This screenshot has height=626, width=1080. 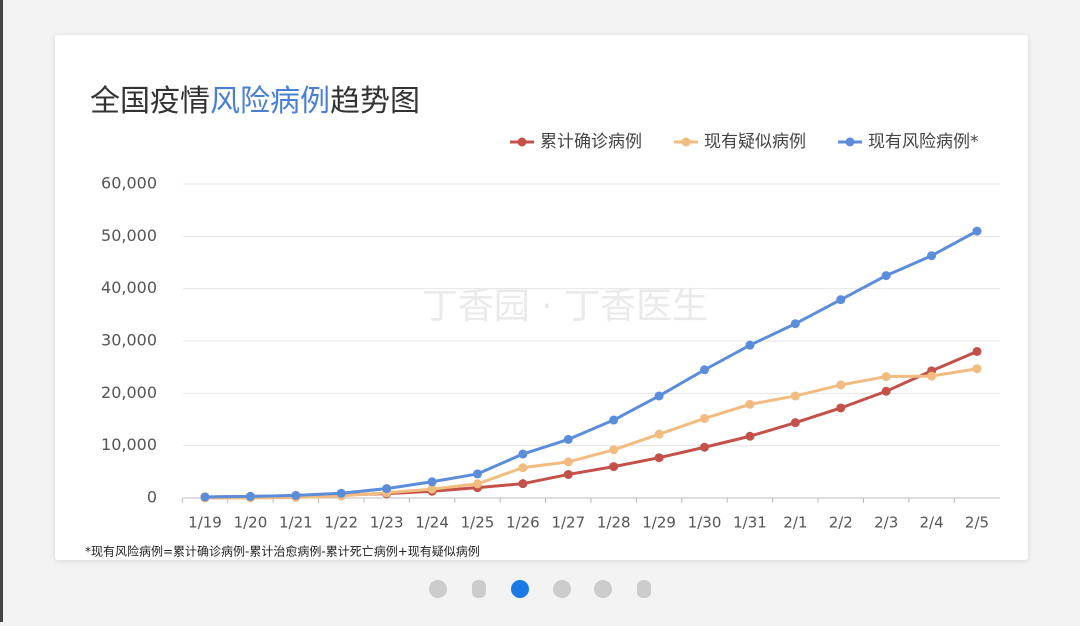 I want to click on legend-label: 现有风险病例*, so click(x=923, y=142).